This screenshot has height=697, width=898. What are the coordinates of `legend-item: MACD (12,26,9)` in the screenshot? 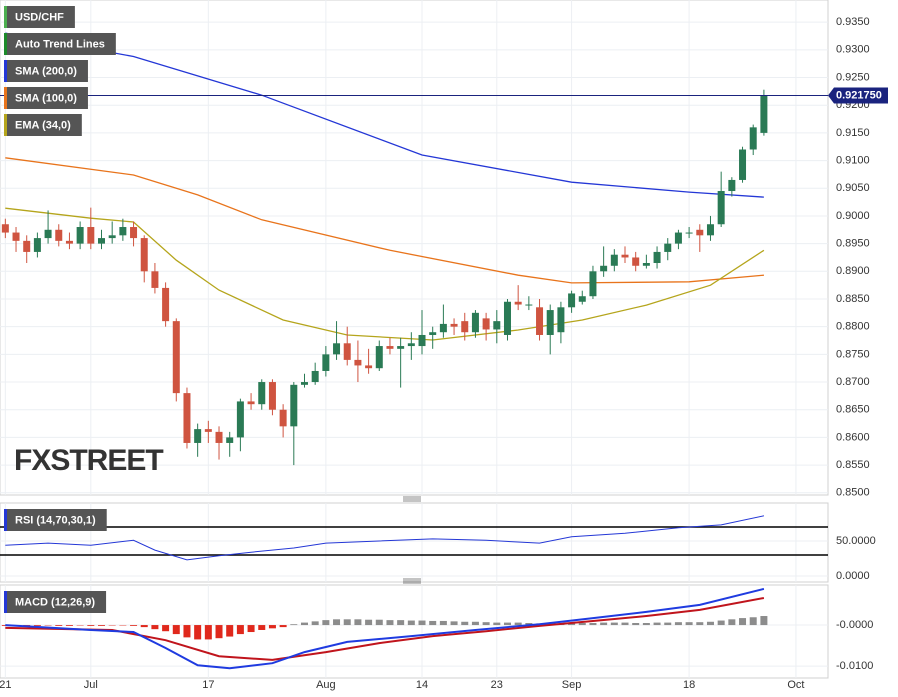 It's located at (55, 602).